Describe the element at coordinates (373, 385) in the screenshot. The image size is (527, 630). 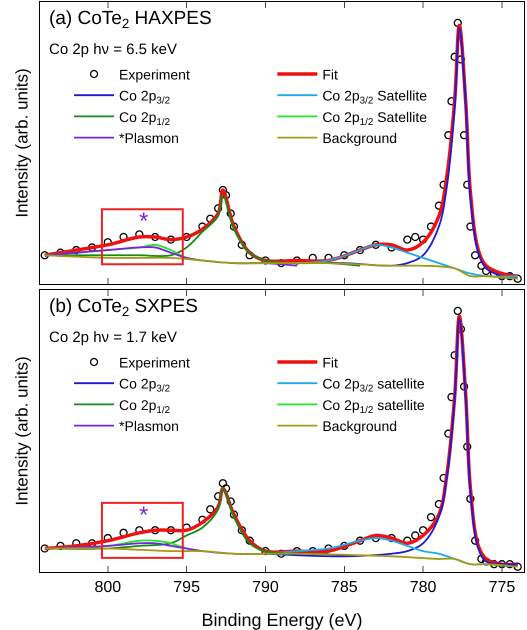
I see `legend-label: Co 2p$_{3/2}$ satellite` at that location.